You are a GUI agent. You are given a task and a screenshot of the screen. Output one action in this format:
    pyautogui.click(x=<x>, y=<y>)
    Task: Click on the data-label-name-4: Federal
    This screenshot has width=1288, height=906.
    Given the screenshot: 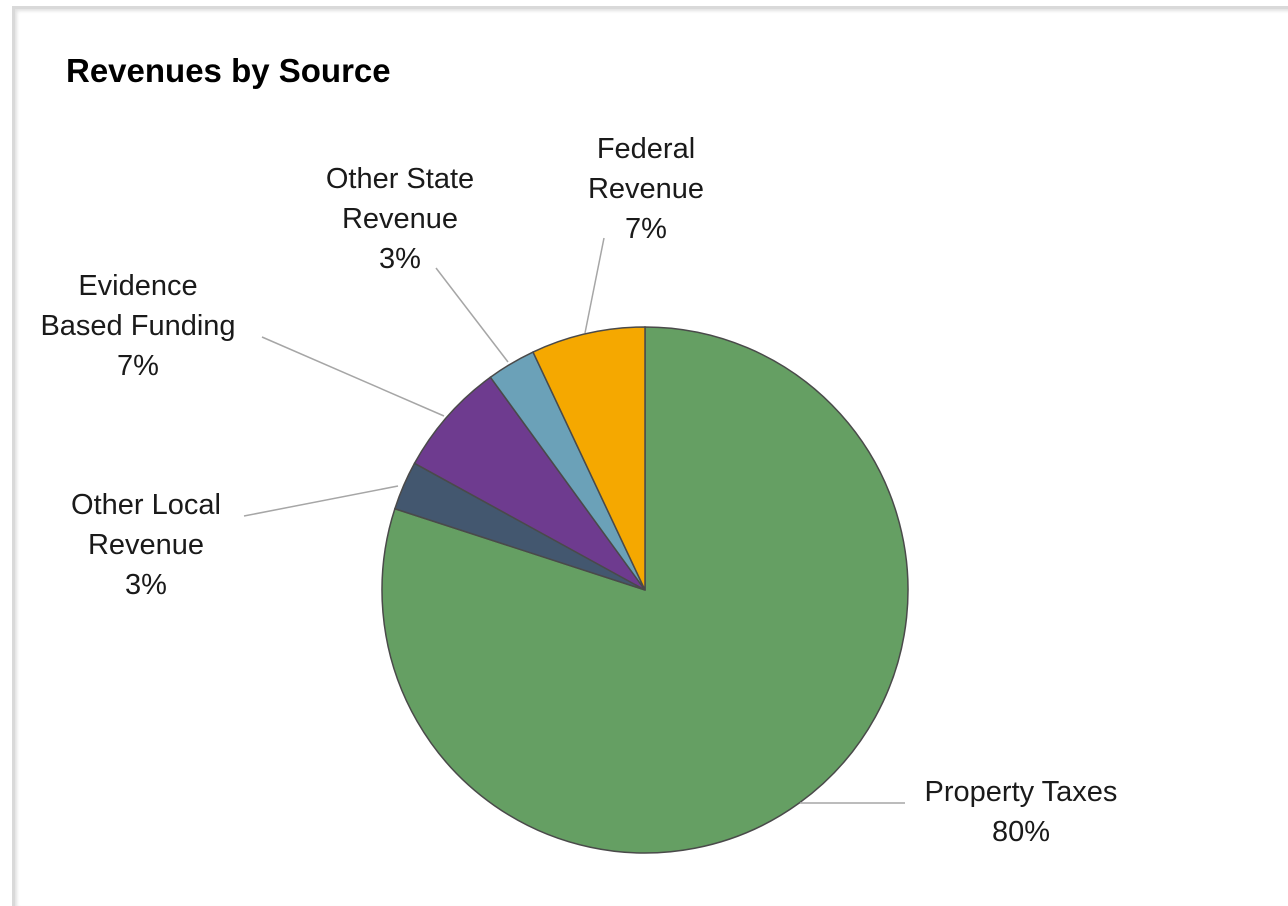 What is the action you would take?
    pyautogui.click(x=646, y=149)
    